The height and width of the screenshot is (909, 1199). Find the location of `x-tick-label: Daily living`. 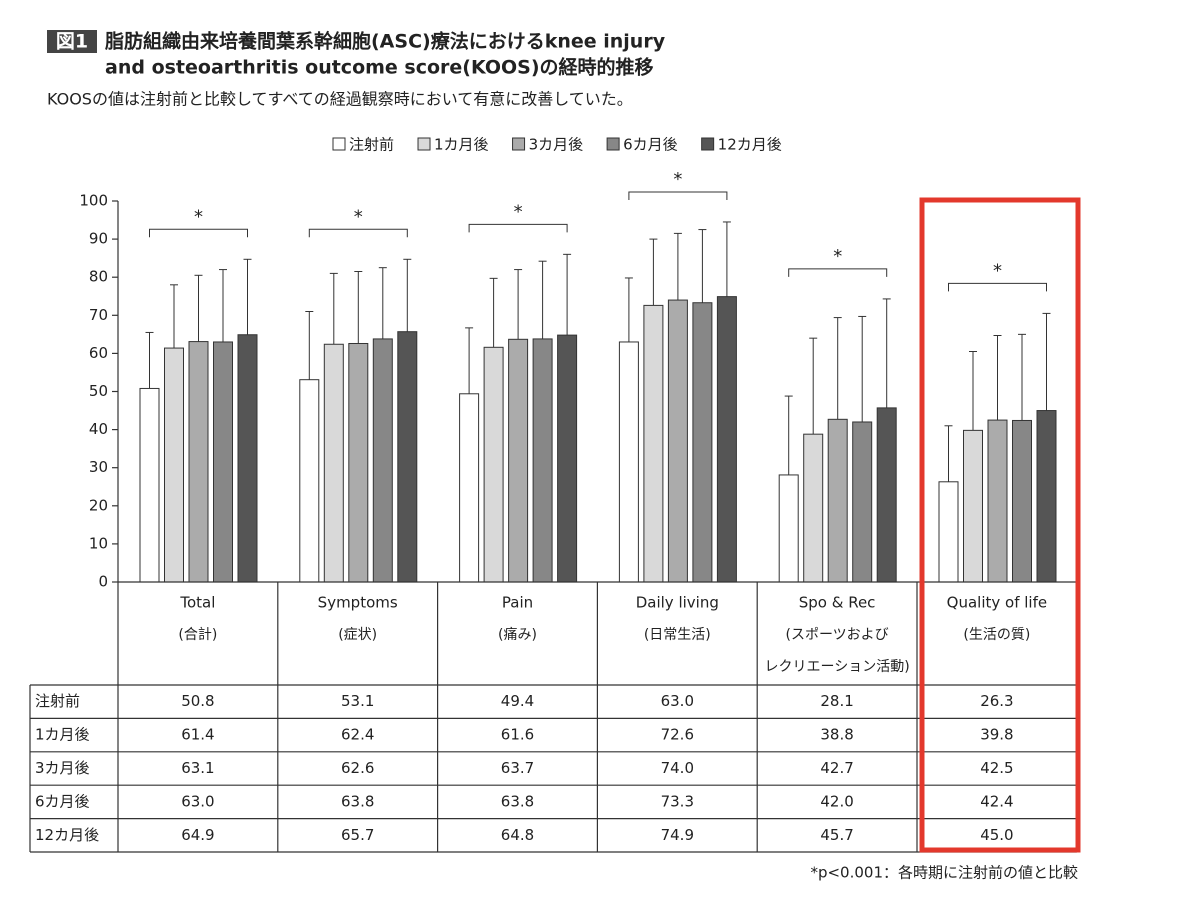

x-tick-label: Daily living is located at coordinates (677, 603).